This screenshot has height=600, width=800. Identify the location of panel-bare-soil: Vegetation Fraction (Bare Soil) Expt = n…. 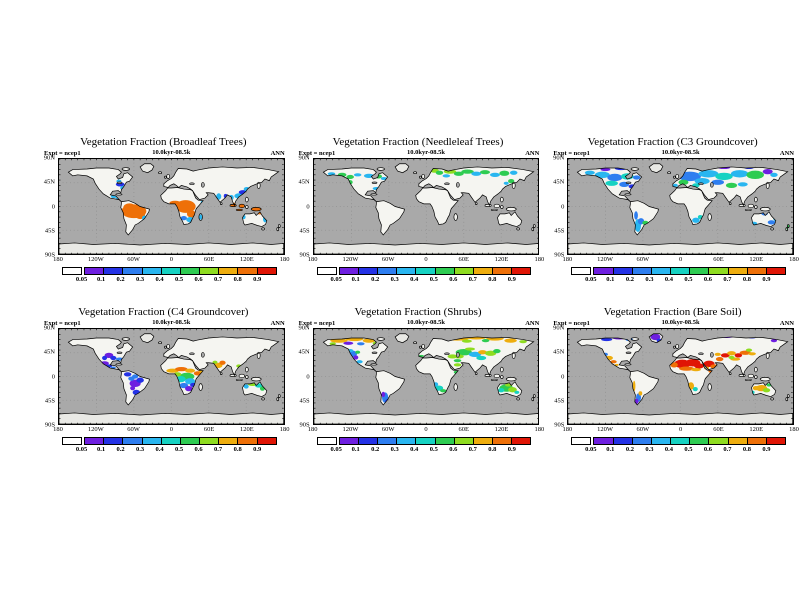
(675, 380).